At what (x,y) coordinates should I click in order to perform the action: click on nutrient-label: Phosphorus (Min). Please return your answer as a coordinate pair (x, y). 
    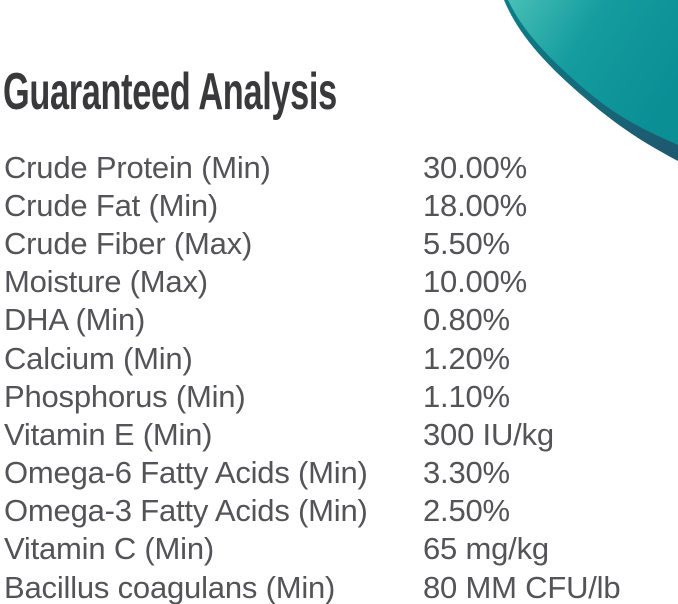
    Looking at the image, I should click on (125, 396).